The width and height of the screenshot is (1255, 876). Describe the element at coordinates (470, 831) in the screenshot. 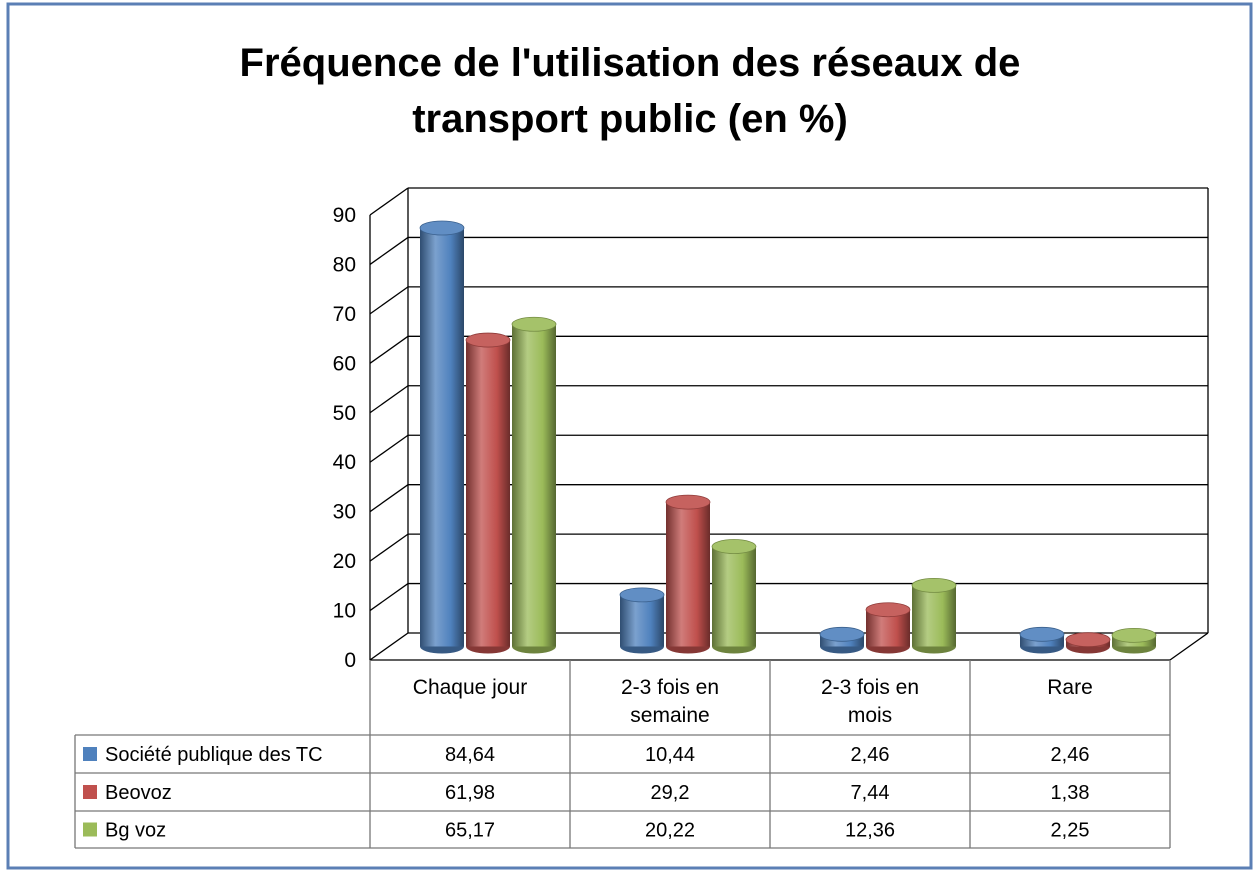

I see `table-value: 65,17` at that location.